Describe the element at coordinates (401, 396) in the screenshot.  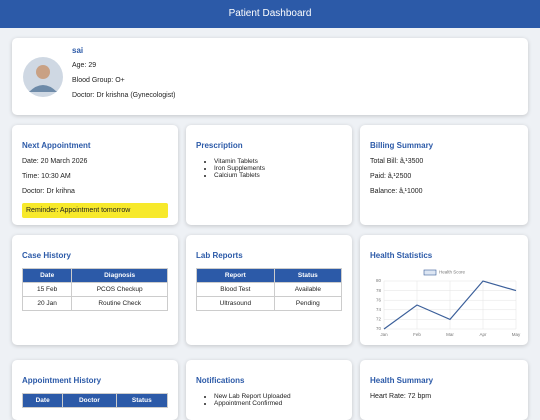
I see `heart-rate: Heart Rate: 72 bpm` at that location.